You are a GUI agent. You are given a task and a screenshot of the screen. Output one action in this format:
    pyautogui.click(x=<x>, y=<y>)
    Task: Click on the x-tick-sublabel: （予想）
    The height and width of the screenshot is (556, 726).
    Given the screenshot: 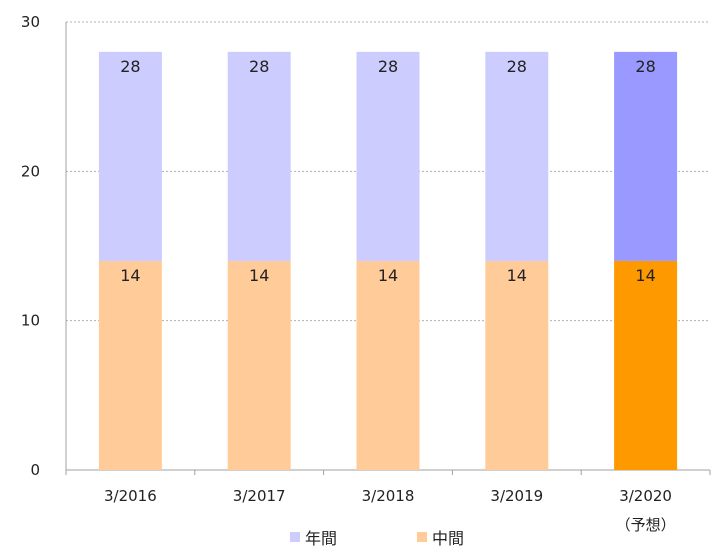 What is the action you would take?
    pyautogui.click(x=646, y=525)
    